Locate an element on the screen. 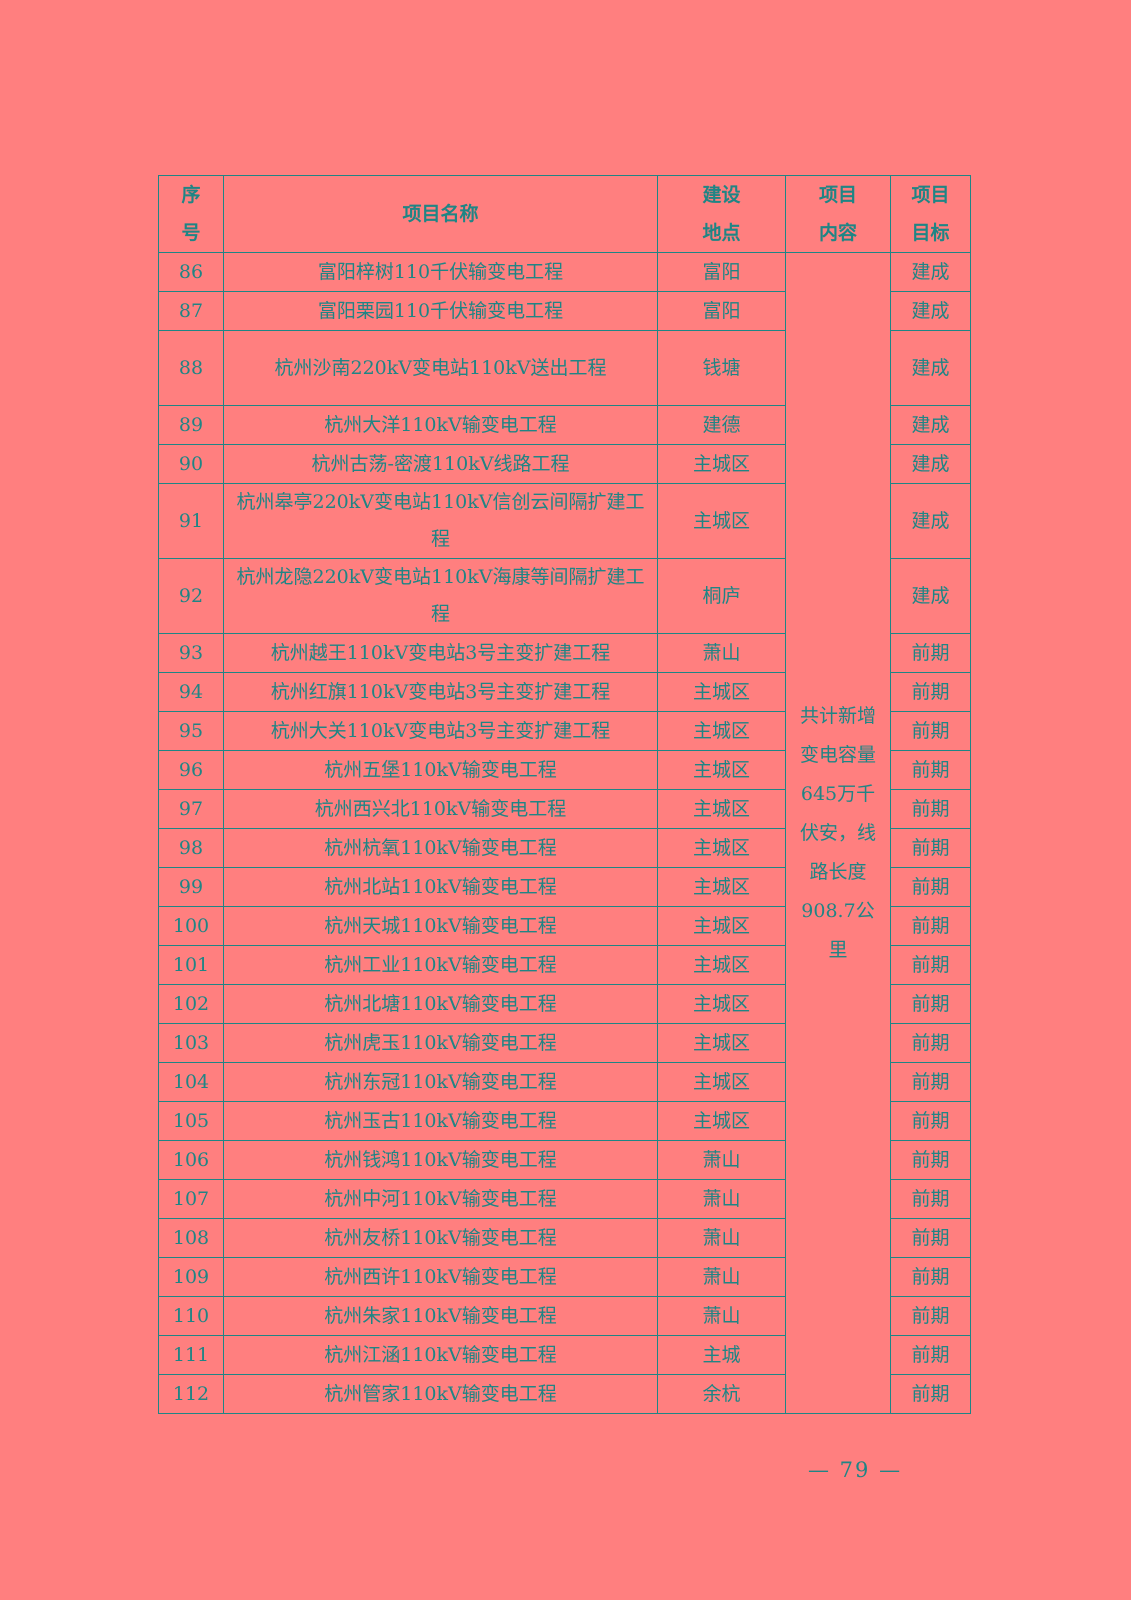  table-row: 91 杭州皋亭220kV变电站110kV信创云间隔扩建工程 主城区 建成 is located at coordinates (564, 521).